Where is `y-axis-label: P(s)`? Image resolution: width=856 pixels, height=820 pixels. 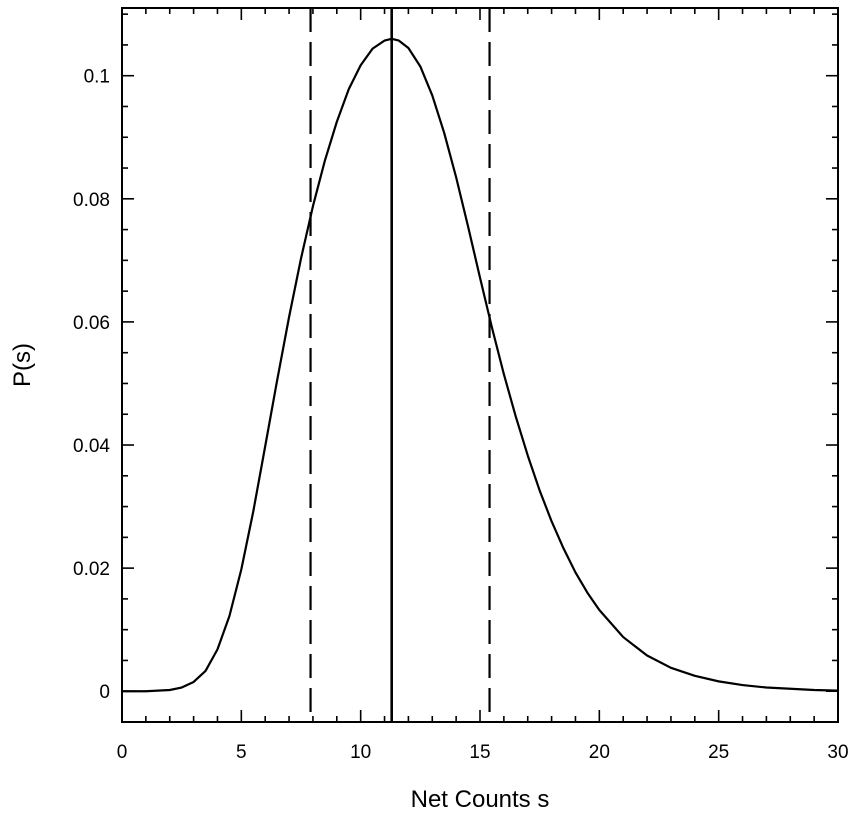 y-axis-label: P(s) is located at coordinates (22, 365).